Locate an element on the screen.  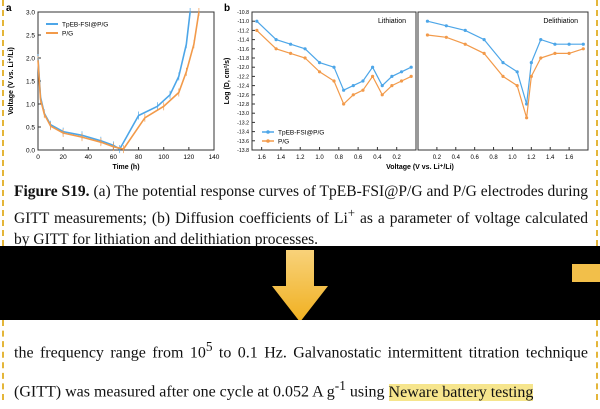
y-tick-label-b: -13.4 is located at coordinates (243, 133).